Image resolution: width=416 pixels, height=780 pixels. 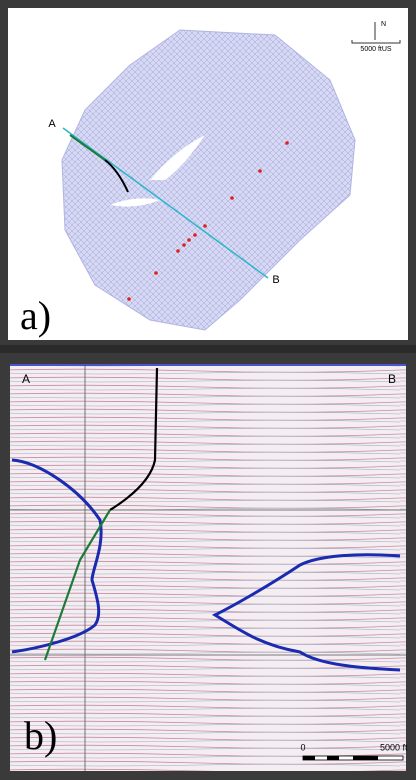 What do you see at coordinates (383, 24) in the screenshot?
I see `north-label: N` at bounding box center [383, 24].